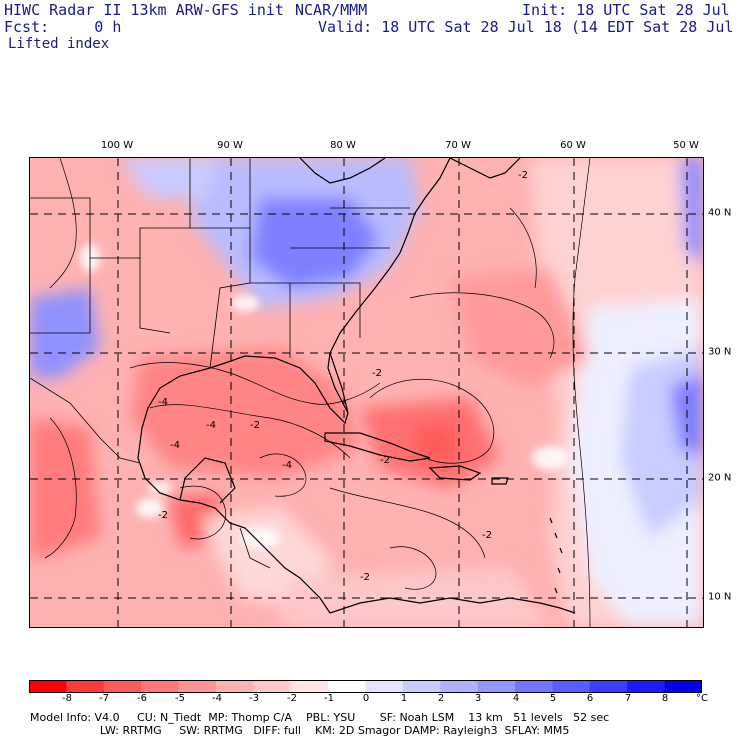 The width and height of the screenshot is (740, 740). What do you see at coordinates (63, 27) in the screenshot?
I see `forecast-hour: Fcst: 0 h` at bounding box center [63, 27].